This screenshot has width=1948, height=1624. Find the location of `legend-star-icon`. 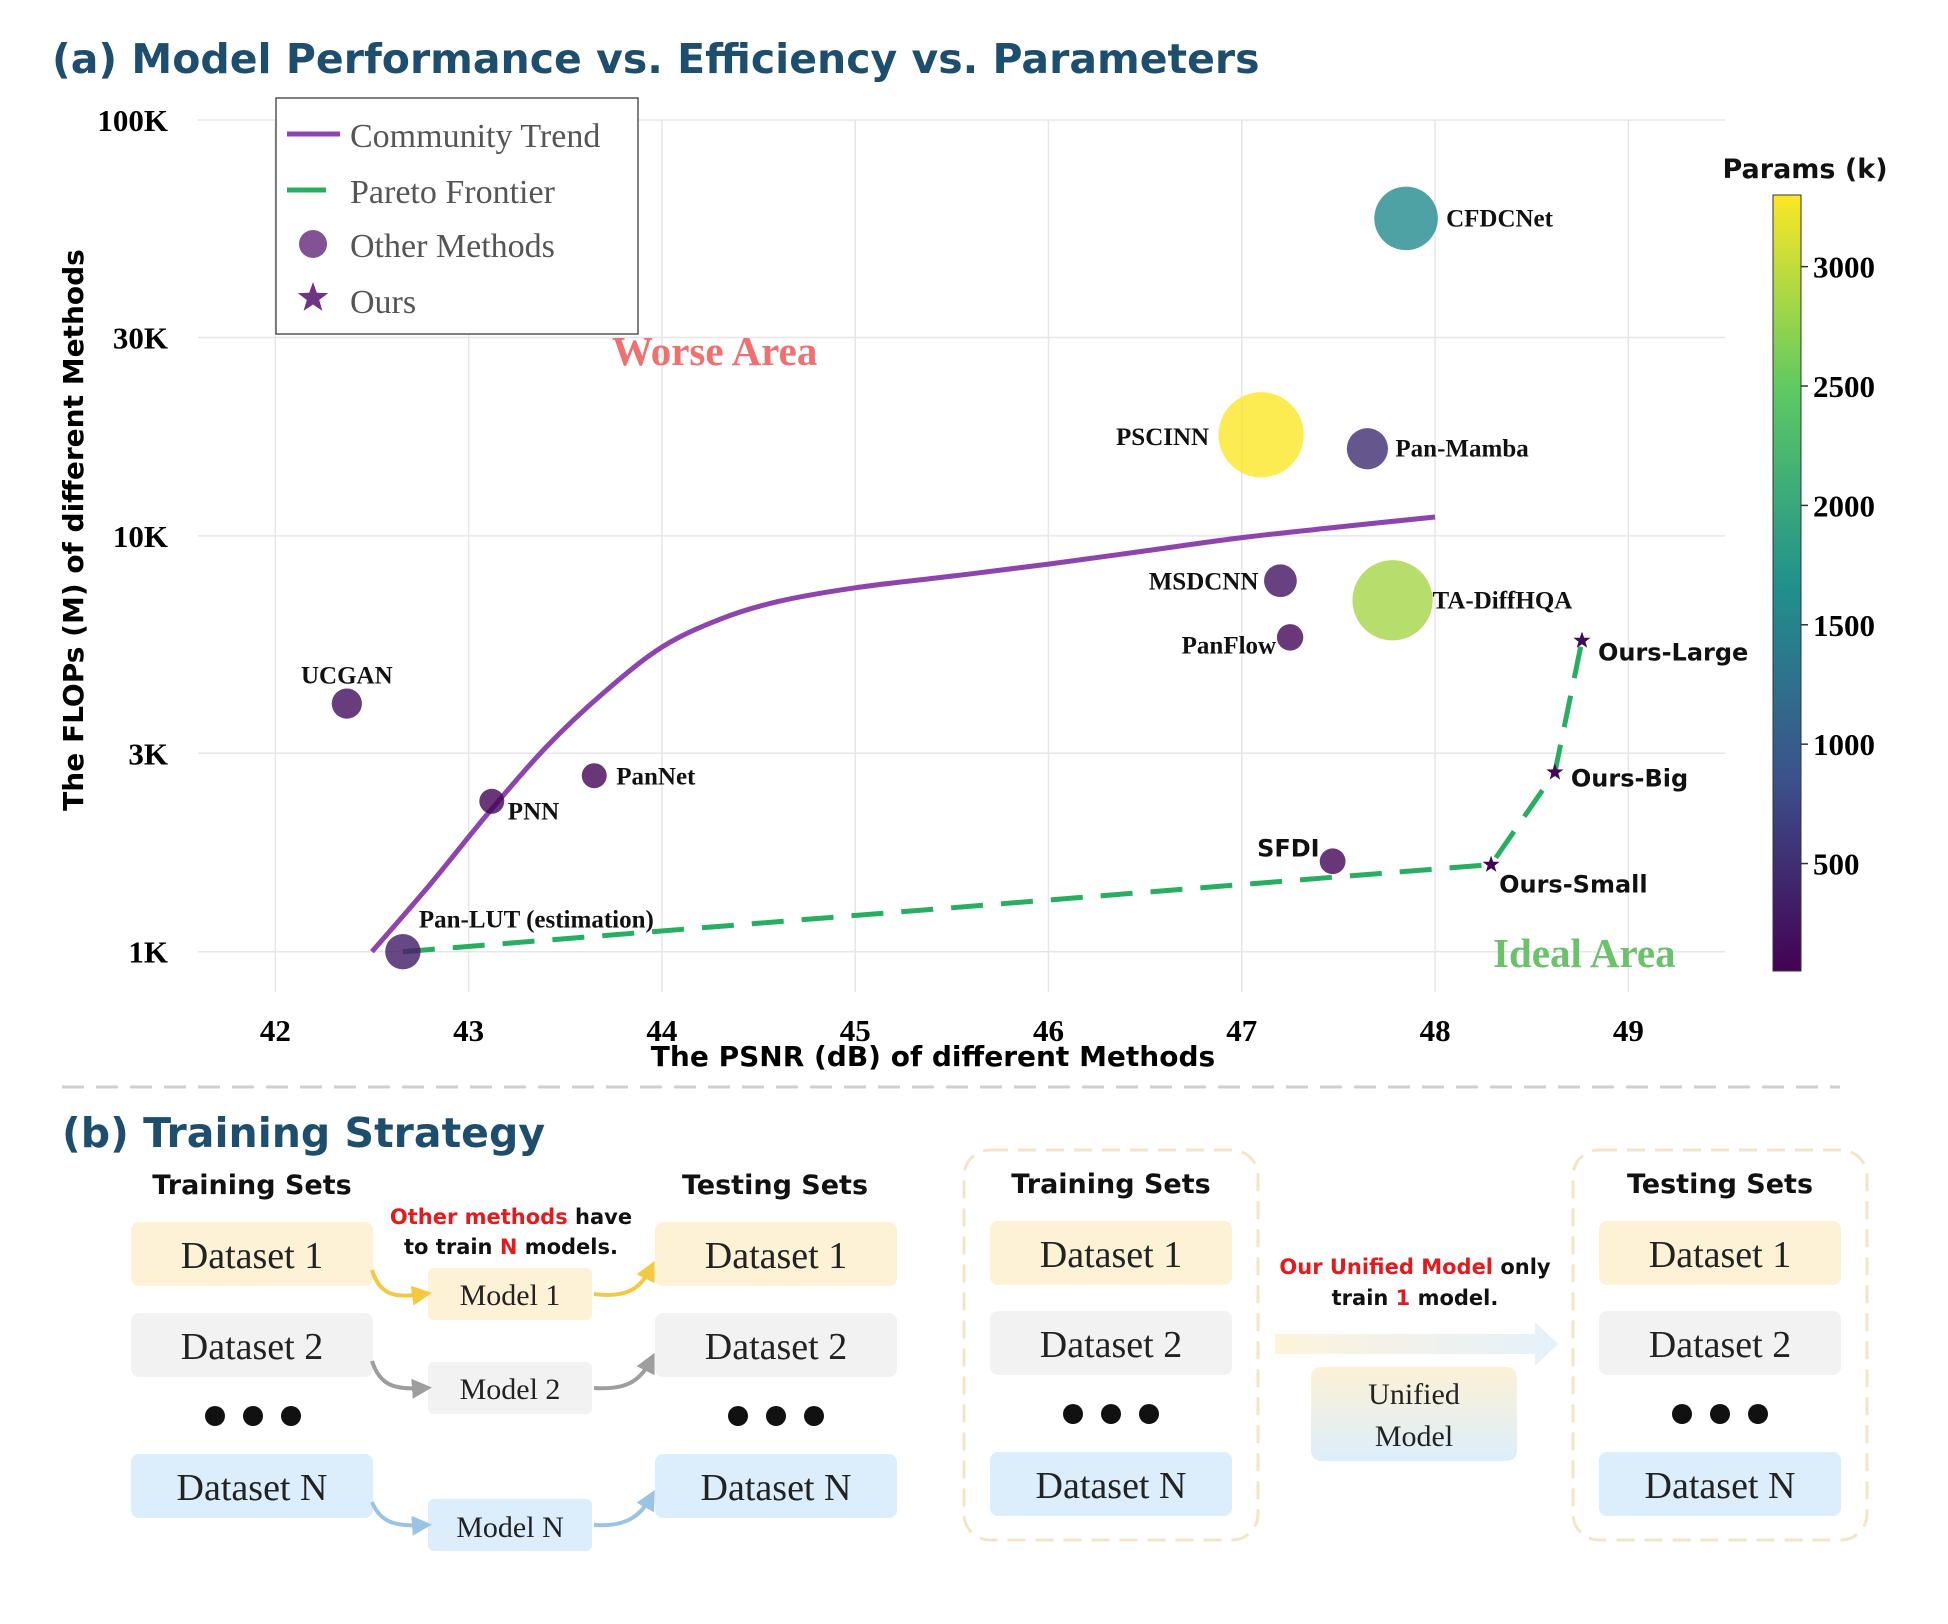

legend-star-icon is located at coordinates (313, 296).